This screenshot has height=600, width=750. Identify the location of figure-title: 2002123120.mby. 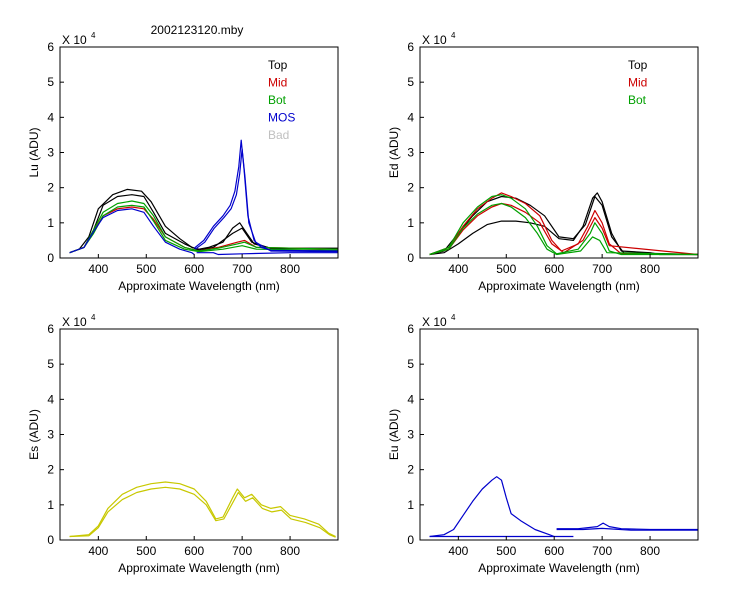
(197, 30).